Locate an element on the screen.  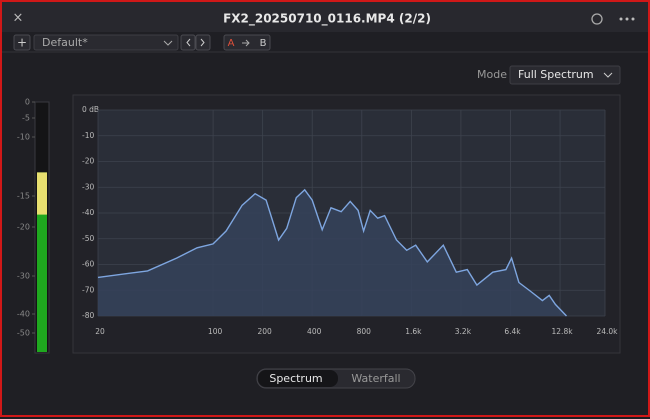
compare-a: A is located at coordinates (231, 43).